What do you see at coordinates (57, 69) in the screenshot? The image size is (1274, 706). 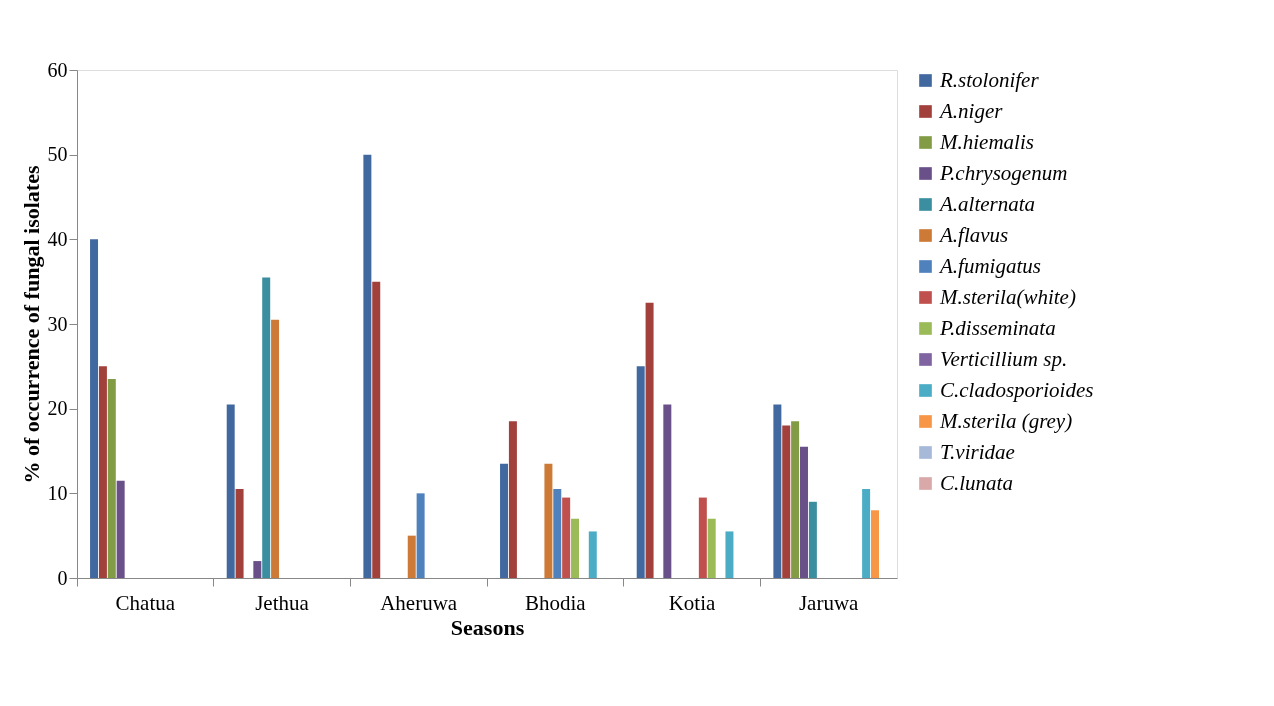 I see `y-tick-label: 60` at bounding box center [57, 69].